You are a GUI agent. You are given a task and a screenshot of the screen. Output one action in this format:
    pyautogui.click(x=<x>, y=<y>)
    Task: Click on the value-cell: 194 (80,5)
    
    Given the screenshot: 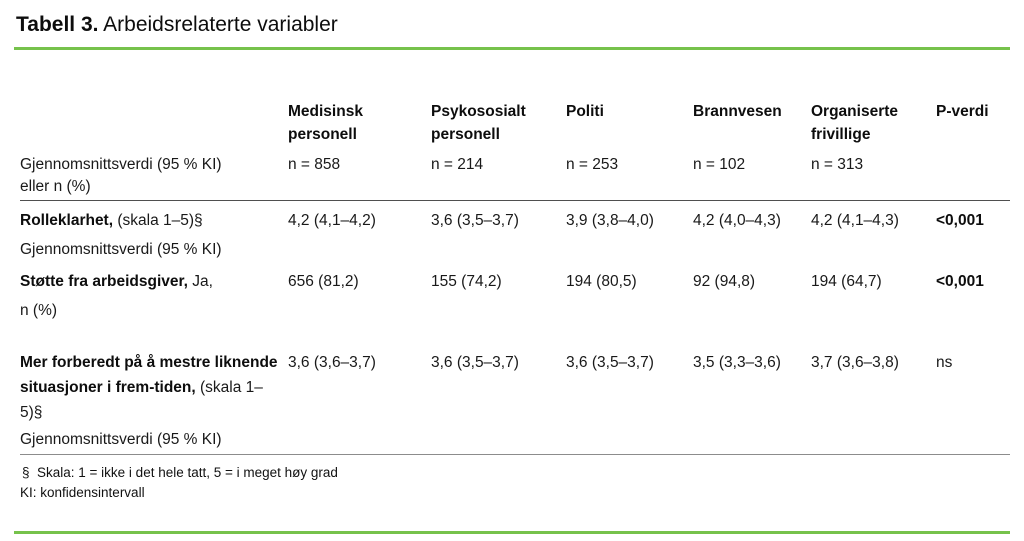 What is the action you would take?
    pyautogui.click(x=601, y=281)
    